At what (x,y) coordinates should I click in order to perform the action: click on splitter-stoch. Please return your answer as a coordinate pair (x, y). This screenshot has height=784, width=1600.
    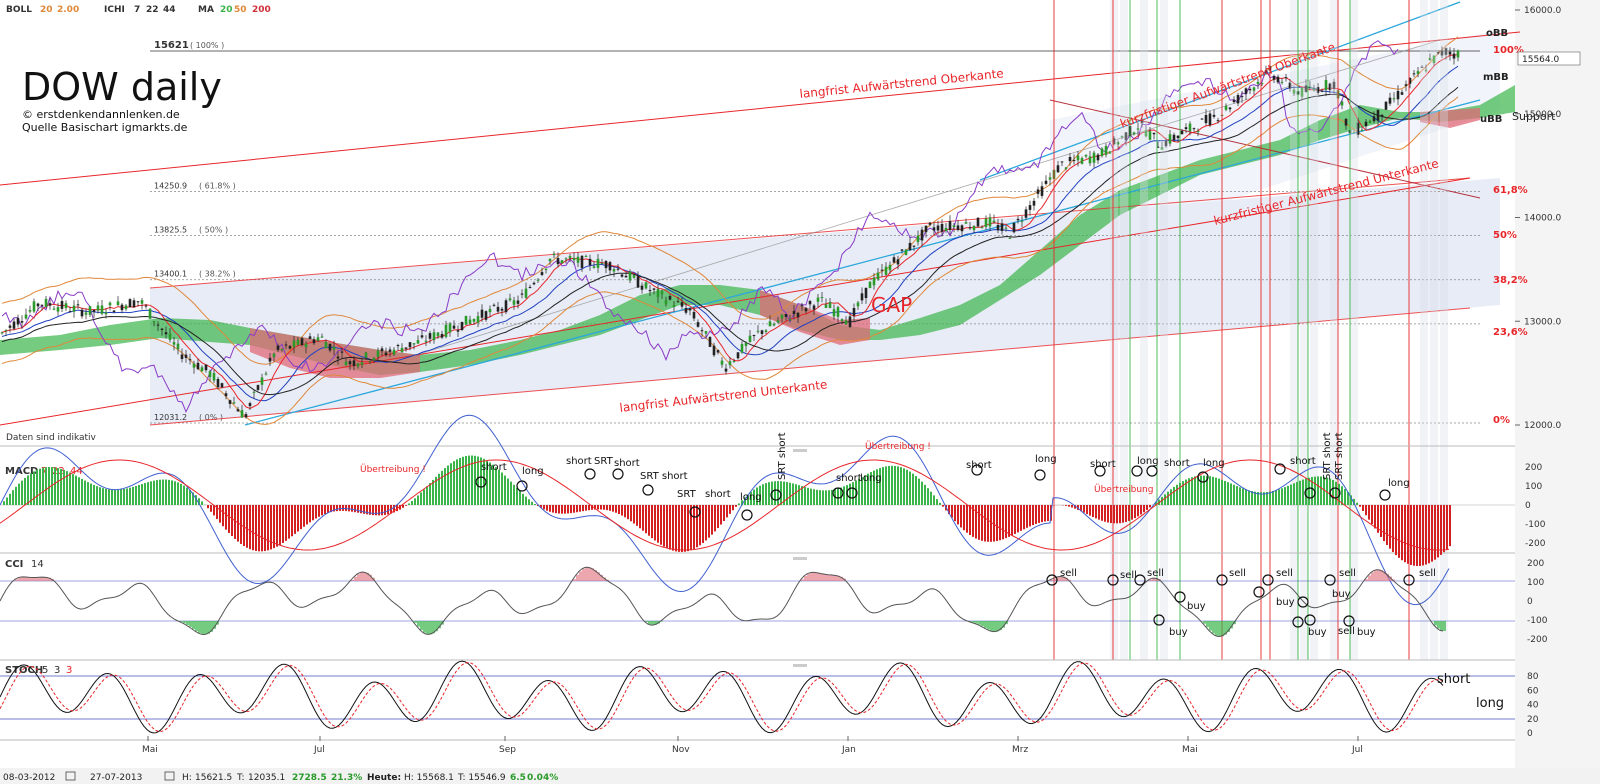
    Looking at the image, I should click on (800, 665).